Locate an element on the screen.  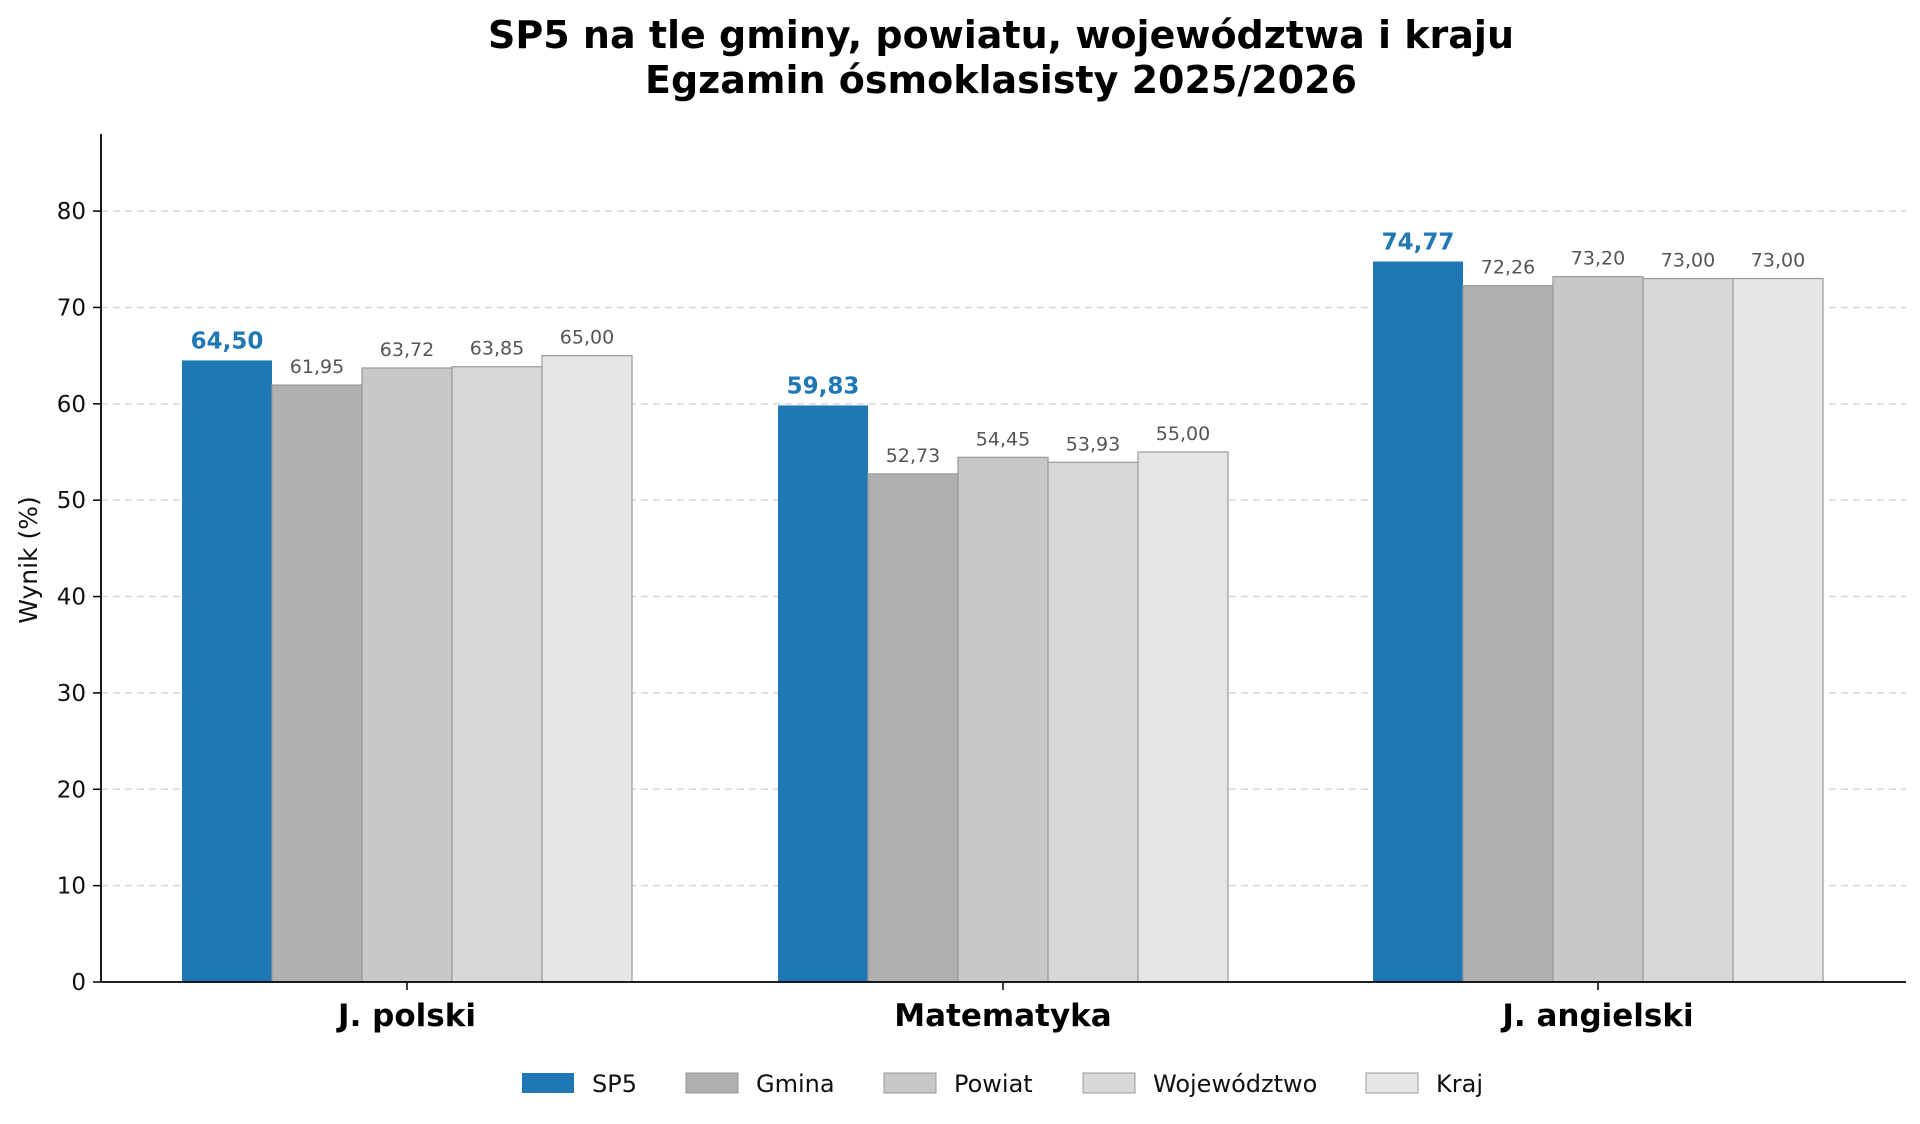
data-label: 59,83 is located at coordinates (823, 386).